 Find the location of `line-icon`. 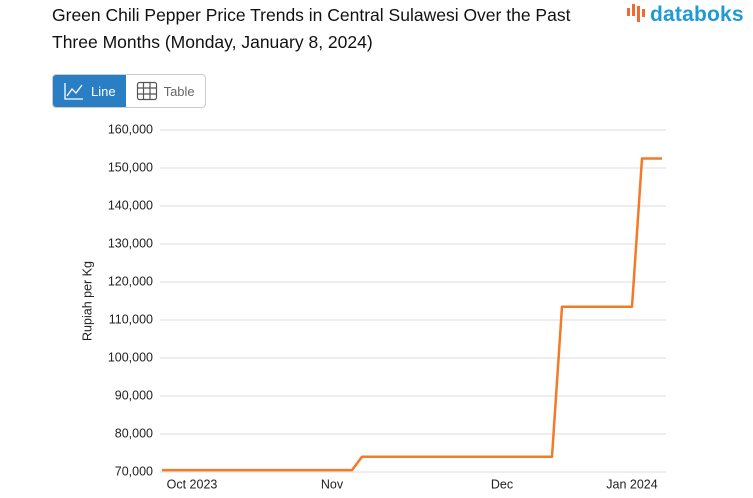

line-icon is located at coordinates (73, 91).